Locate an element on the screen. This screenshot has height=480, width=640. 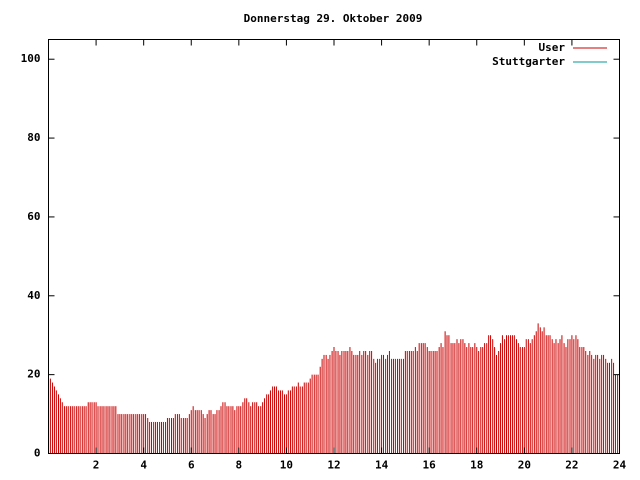
y-tick-label: 40 is located at coordinates (33, 295).